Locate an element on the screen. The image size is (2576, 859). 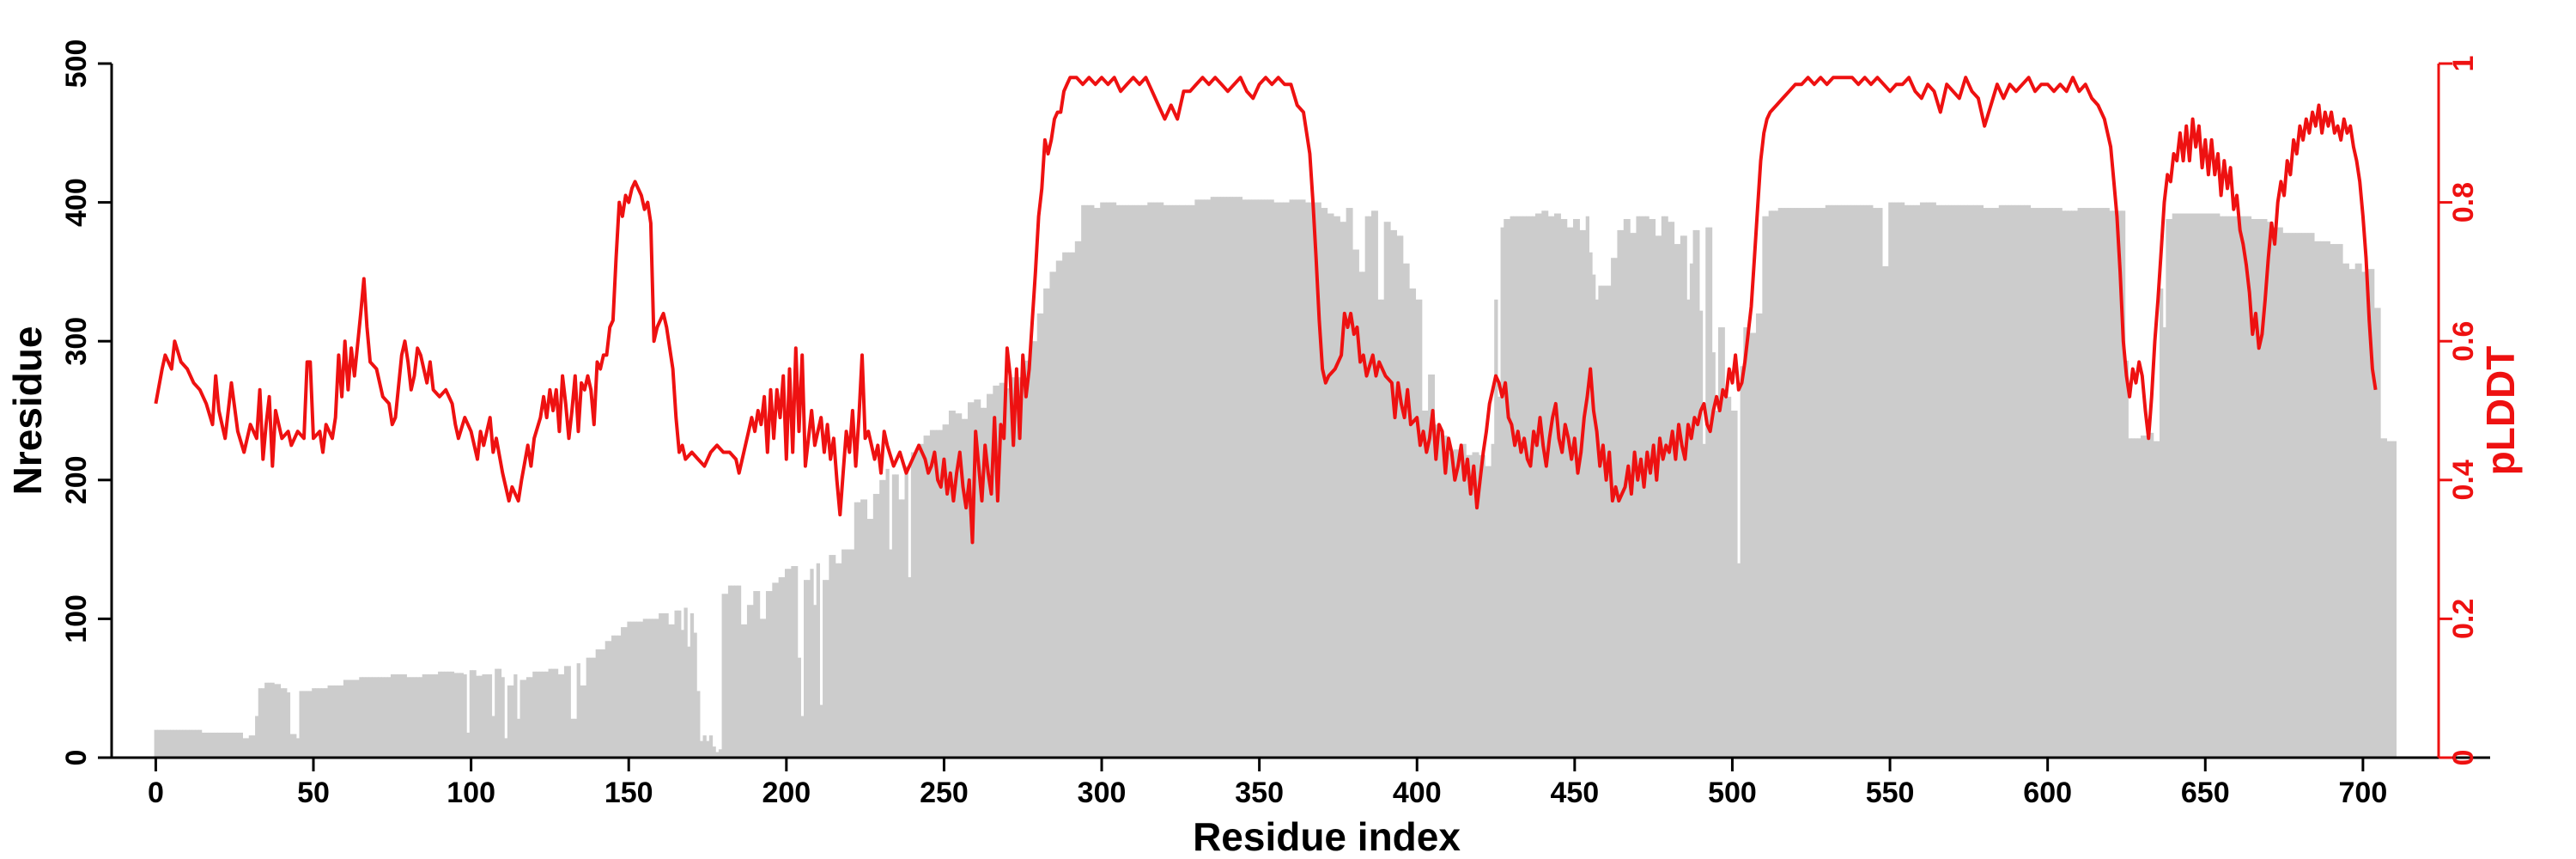
x-tick-label: 650 is located at coordinates (2206, 793).